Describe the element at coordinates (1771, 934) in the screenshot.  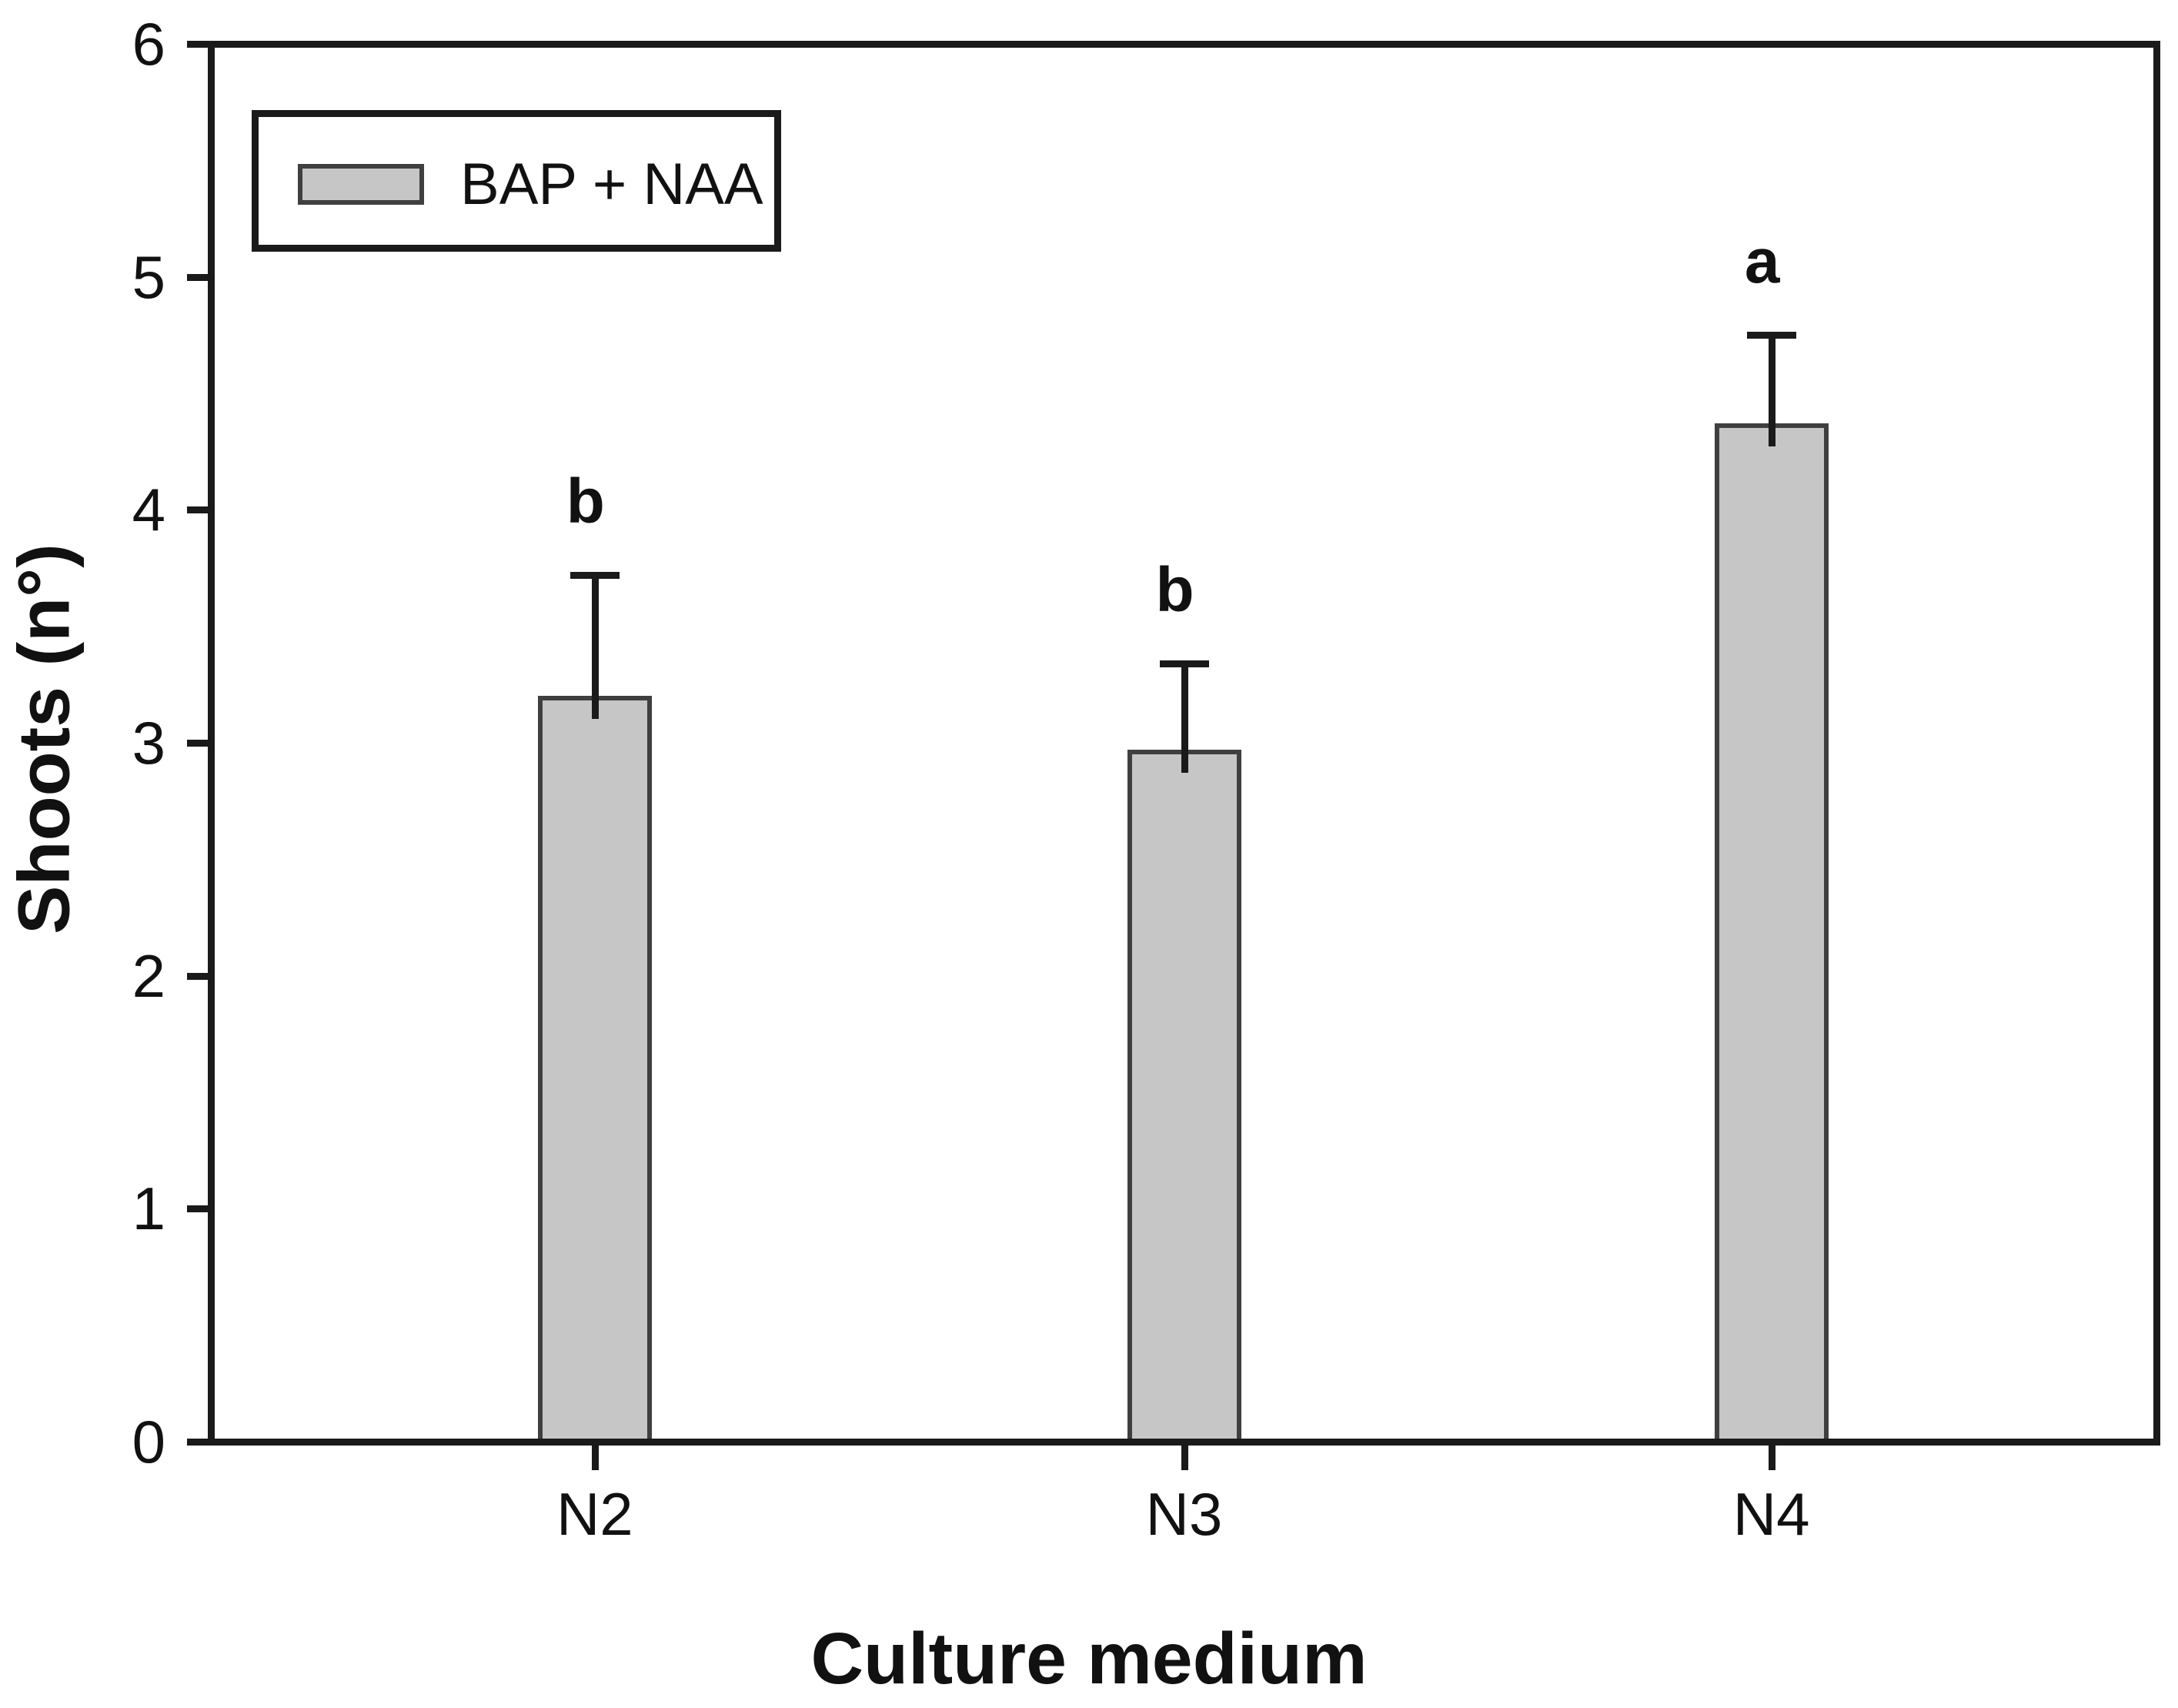
I see `bar-N4` at that location.